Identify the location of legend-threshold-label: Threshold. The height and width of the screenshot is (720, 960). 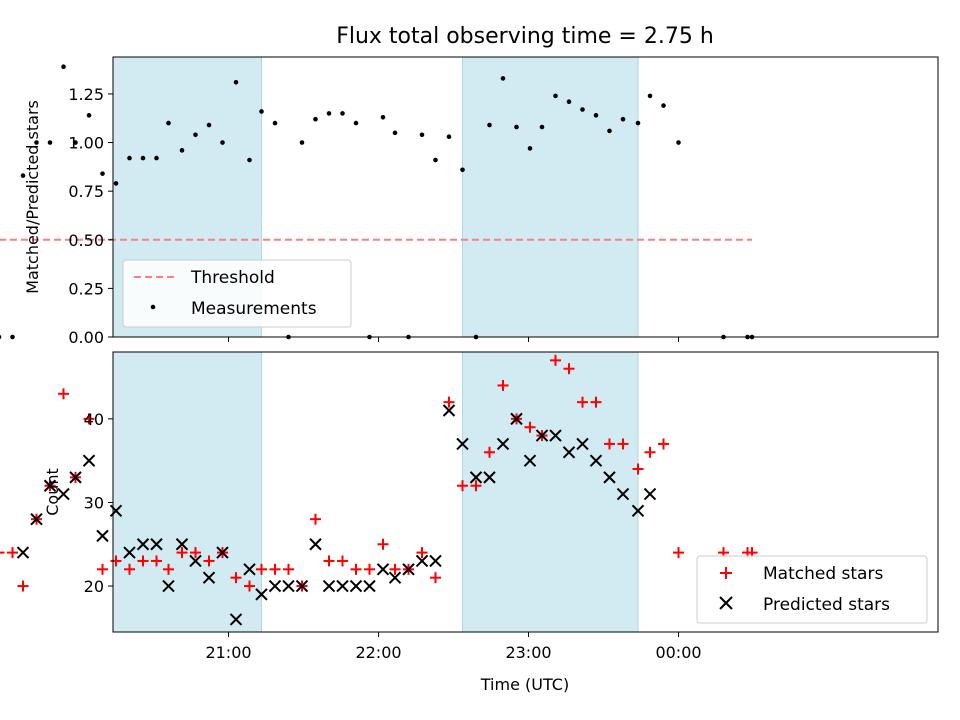
(232, 278).